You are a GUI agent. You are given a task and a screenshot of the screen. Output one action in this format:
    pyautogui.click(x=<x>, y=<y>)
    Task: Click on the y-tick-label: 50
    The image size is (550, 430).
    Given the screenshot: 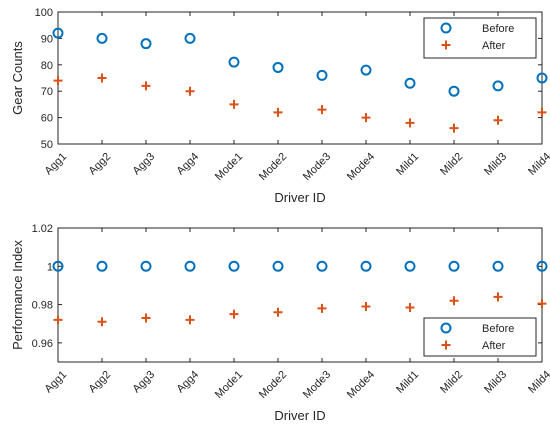 What is the action you would take?
    pyautogui.click(x=47, y=145)
    